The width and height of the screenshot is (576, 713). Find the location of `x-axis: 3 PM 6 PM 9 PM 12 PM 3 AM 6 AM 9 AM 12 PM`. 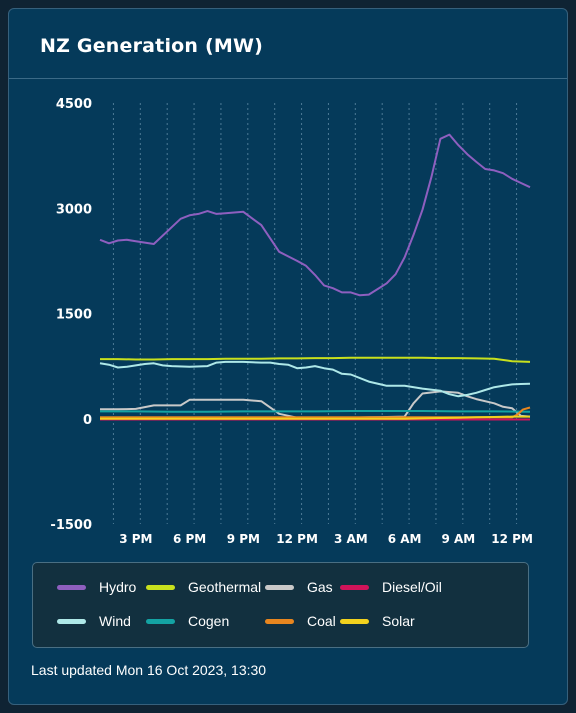

x-axis: 3 PM 6 PM 9 PM 12 PM 3 AM 6 AM 9 AM 12 PM is located at coordinates (326, 539).